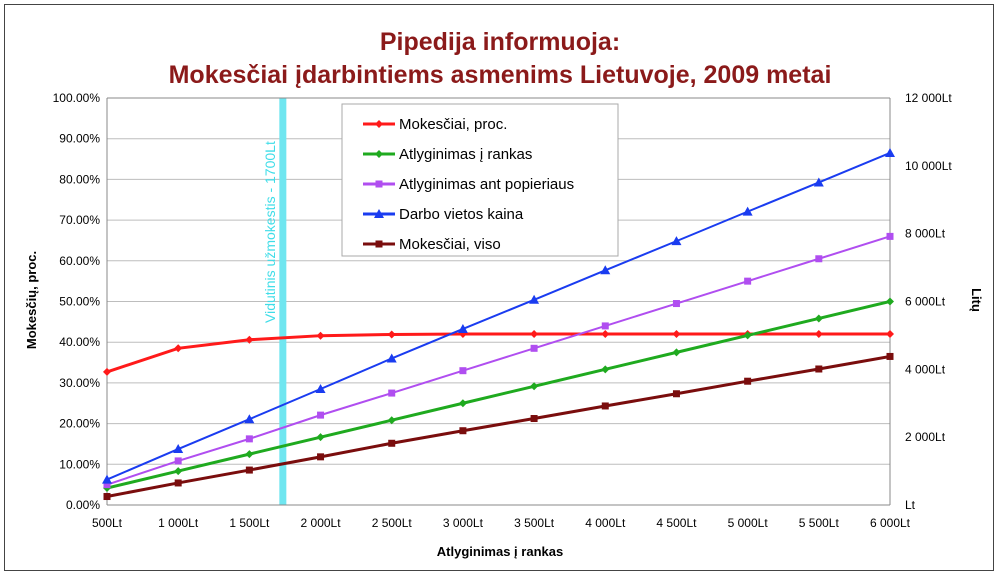 This screenshot has height=577, width=1000. Describe the element at coordinates (450, 244) in the screenshot. I see `legend-label: Mokesčiai, viso` at that location.